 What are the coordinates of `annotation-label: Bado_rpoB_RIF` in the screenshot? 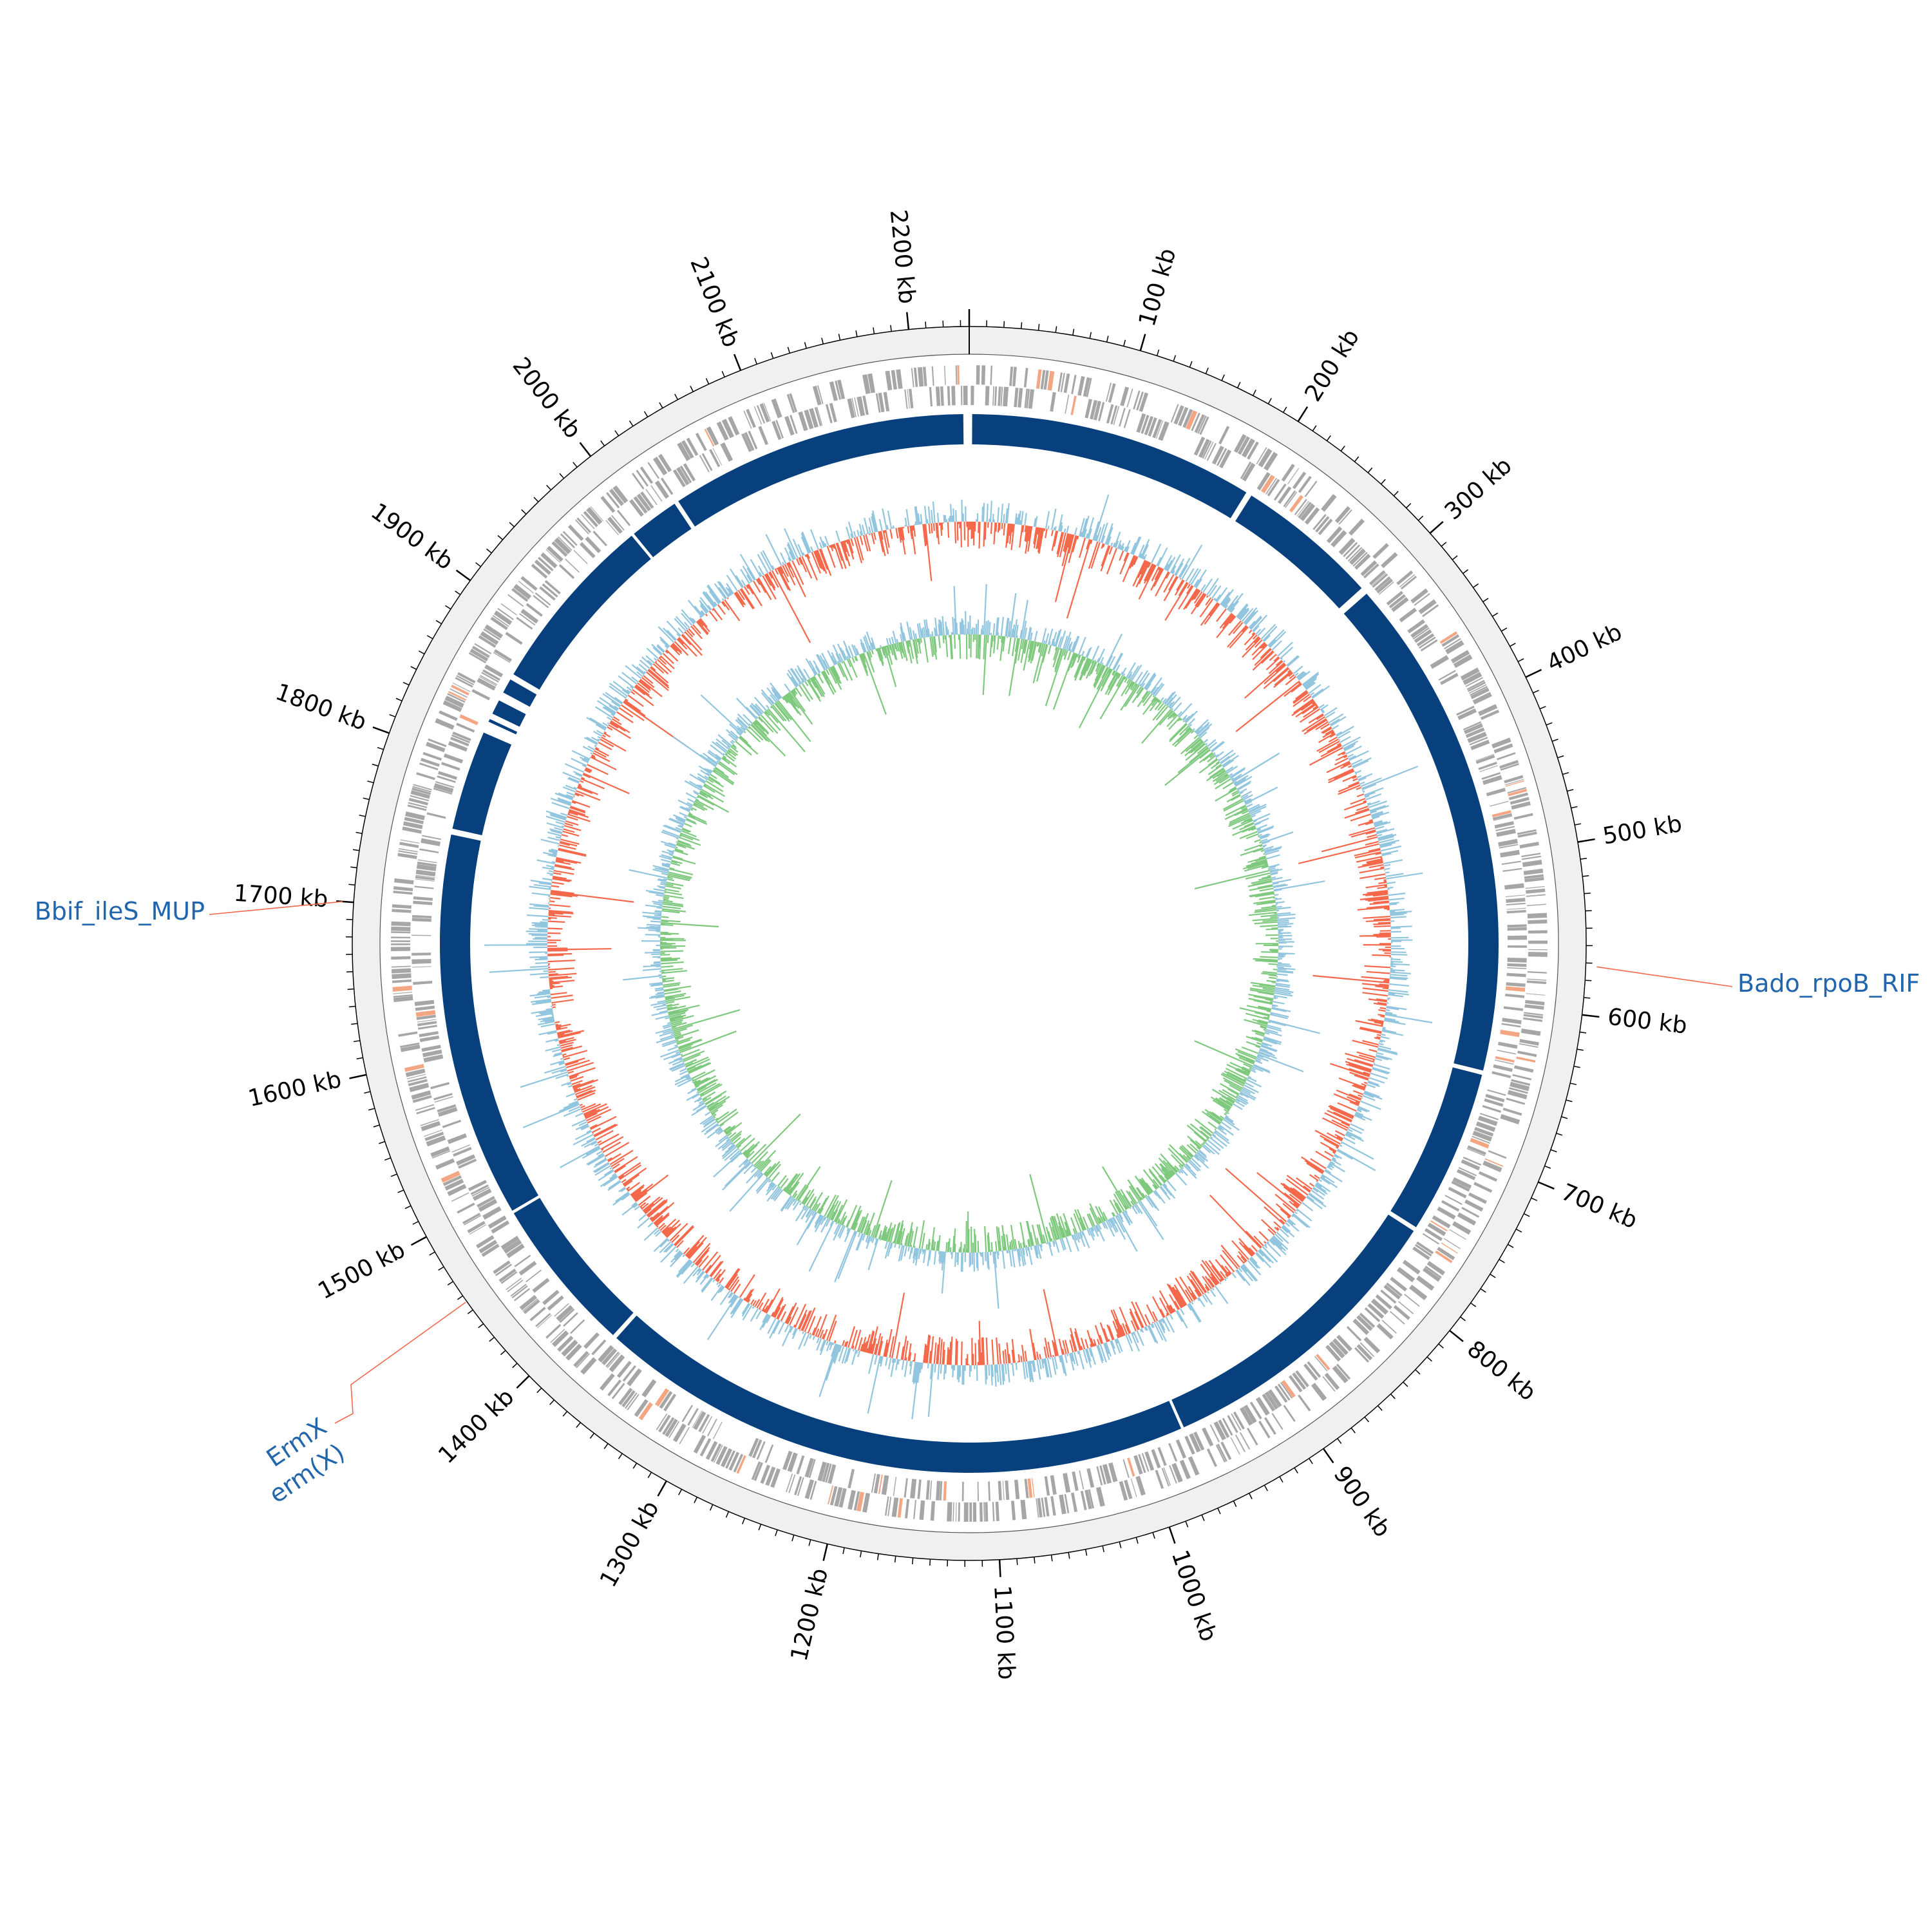 It's located at (1829, 983).